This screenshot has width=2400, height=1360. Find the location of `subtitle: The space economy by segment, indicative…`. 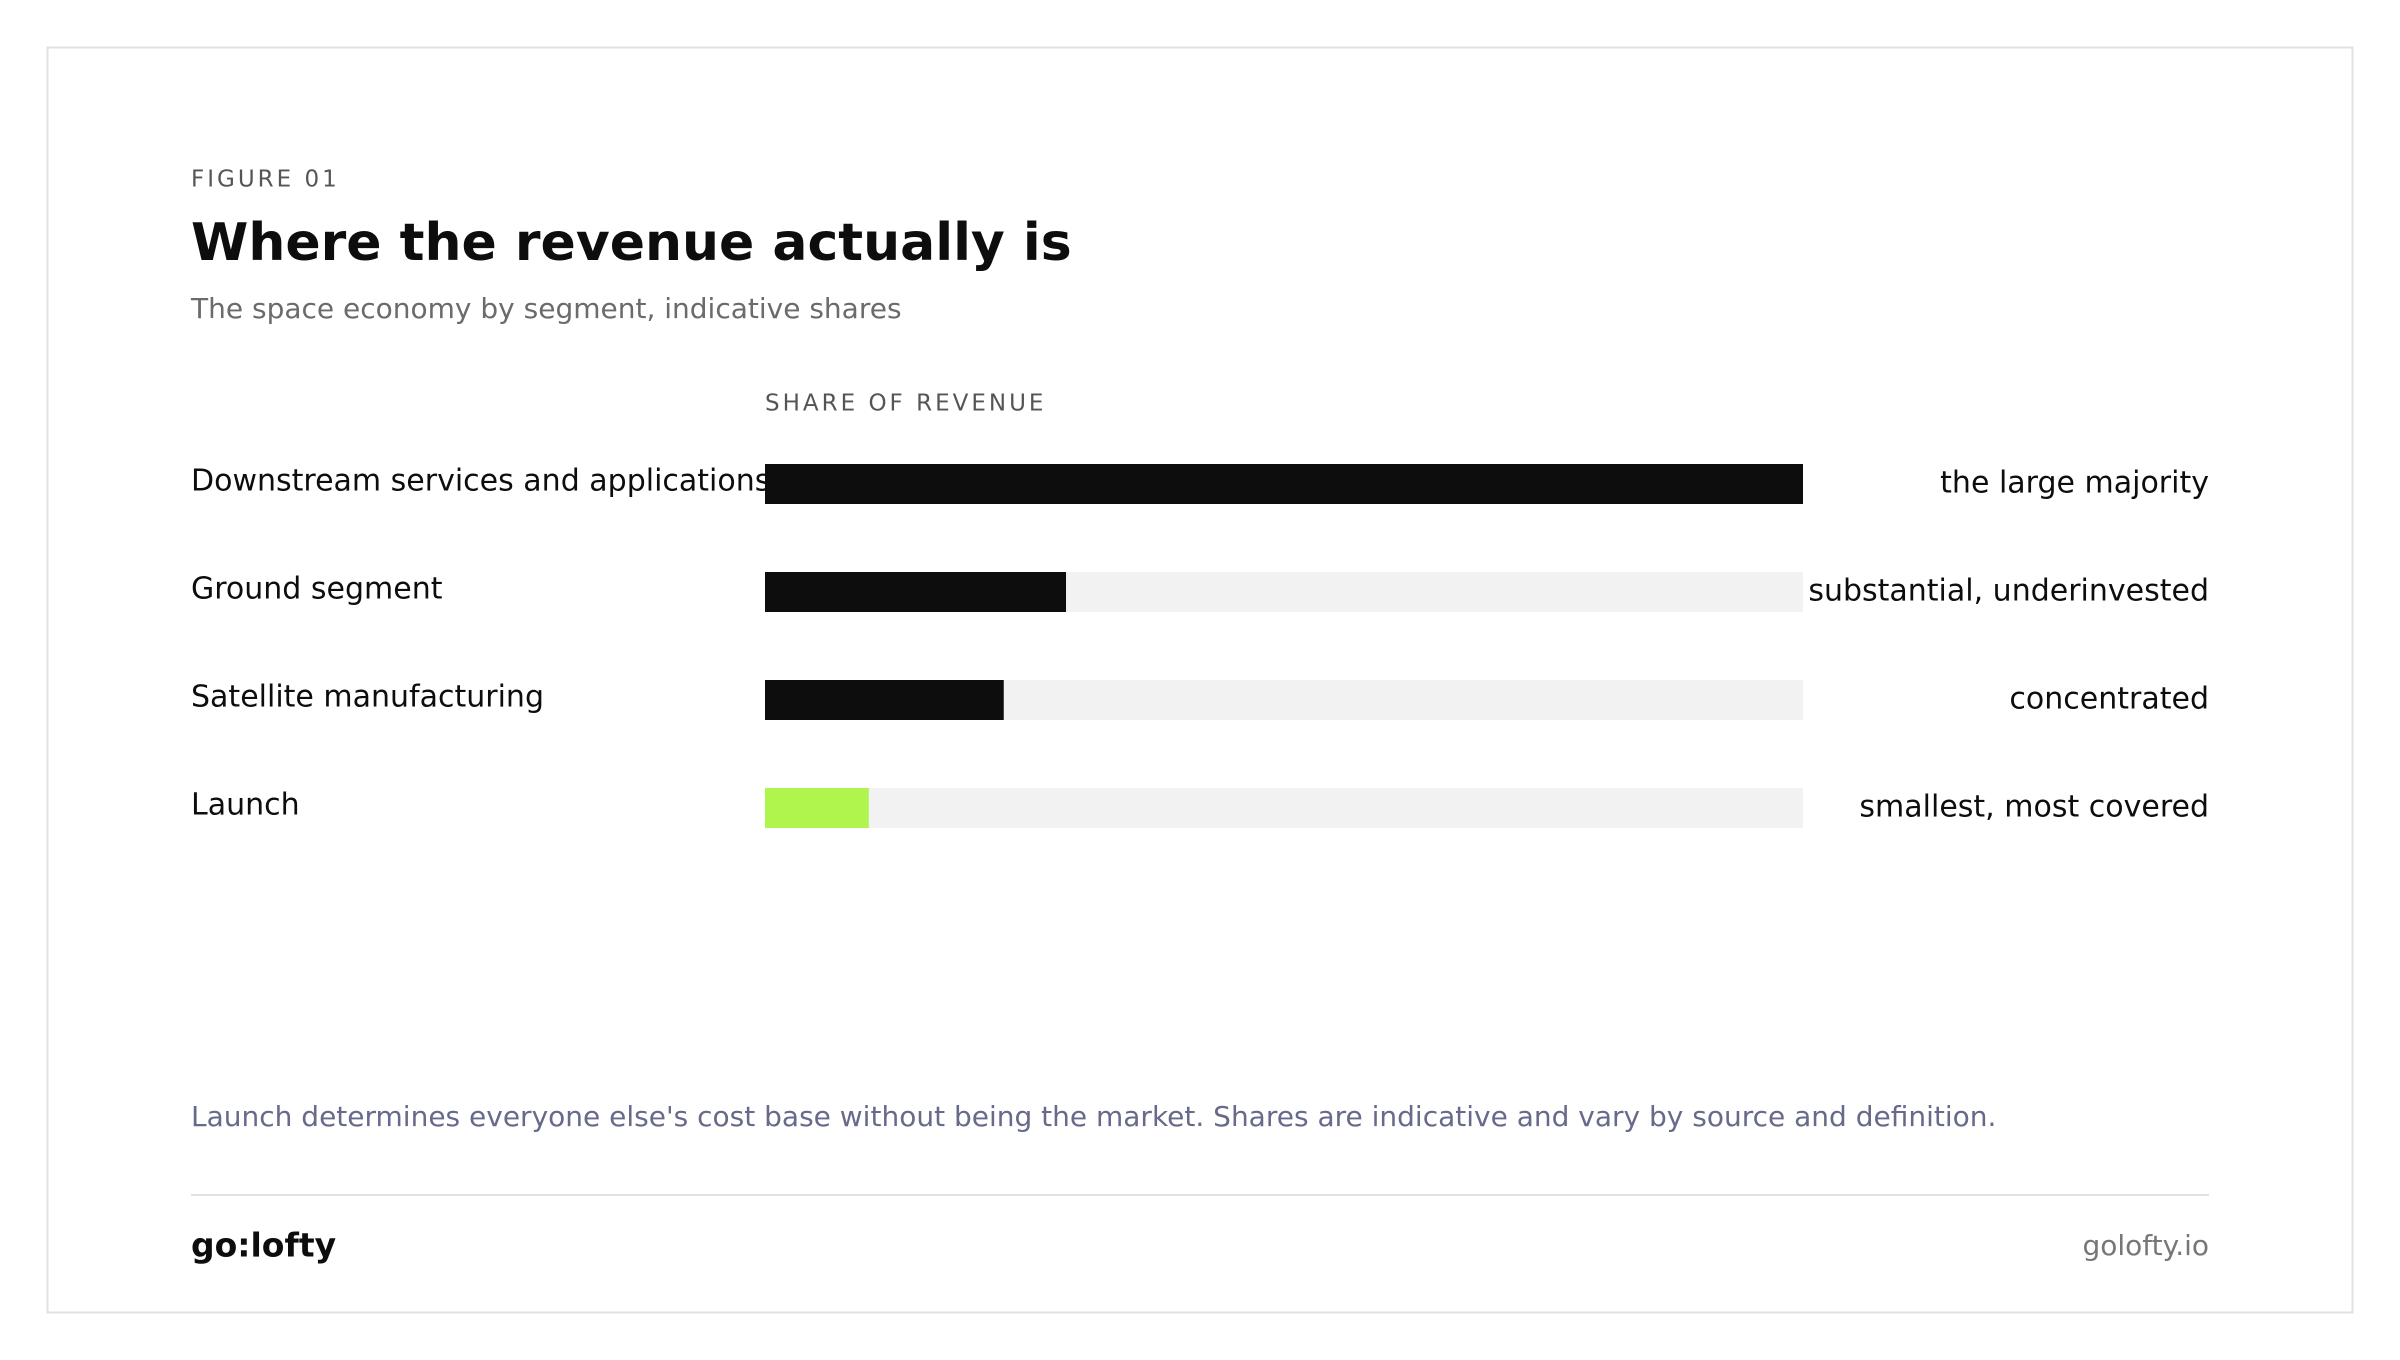

subtitle: The space economy by segment, indicative… is located at coordinates (546, 308).